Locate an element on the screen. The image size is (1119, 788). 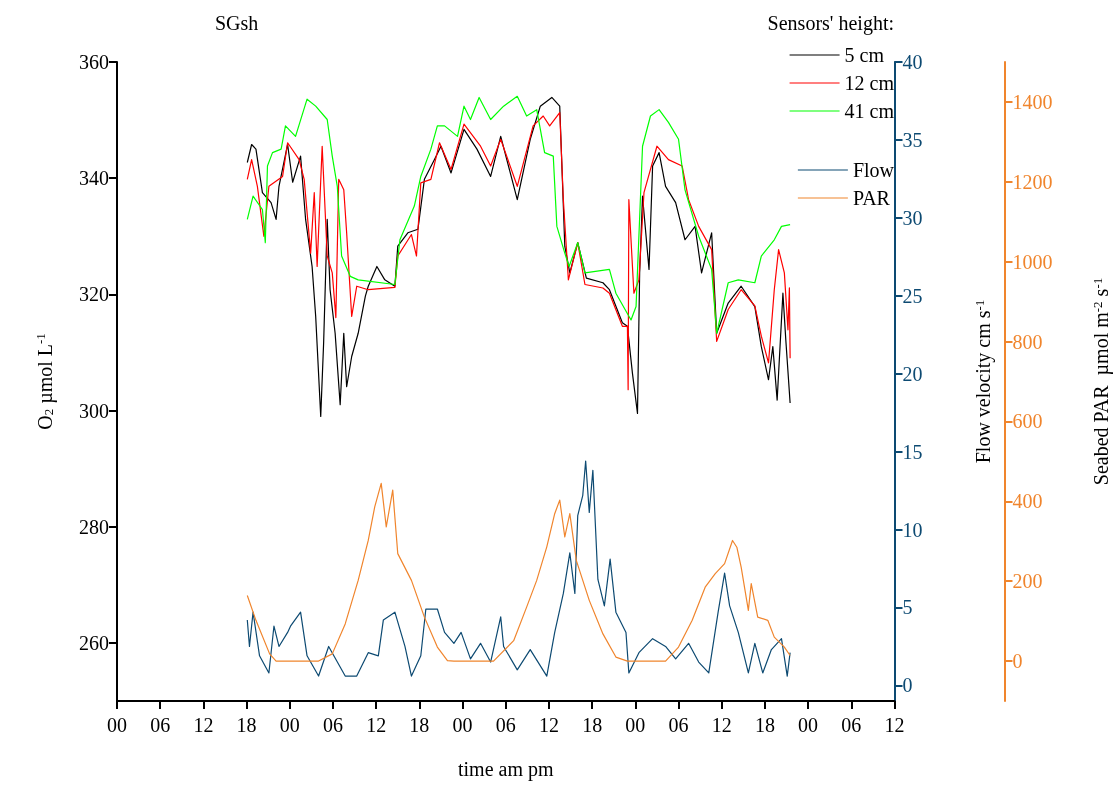
y2-tick-label: 5 is located at coordinates (907, 607).